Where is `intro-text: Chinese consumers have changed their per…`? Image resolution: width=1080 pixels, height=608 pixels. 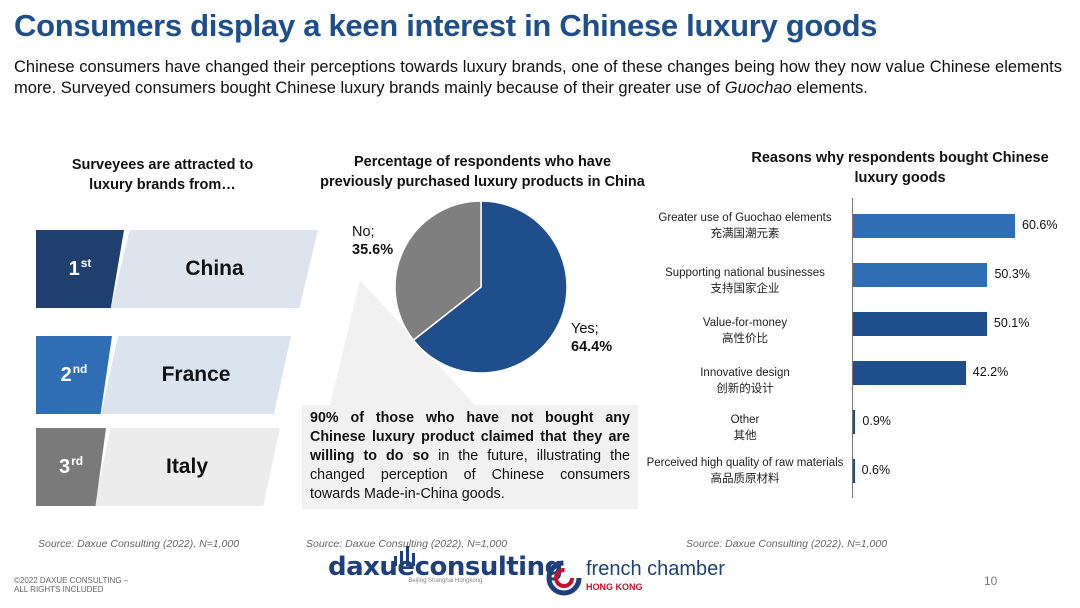 intro-text: Chinese consumers have changed their per… is located at coordinates (538, 77).